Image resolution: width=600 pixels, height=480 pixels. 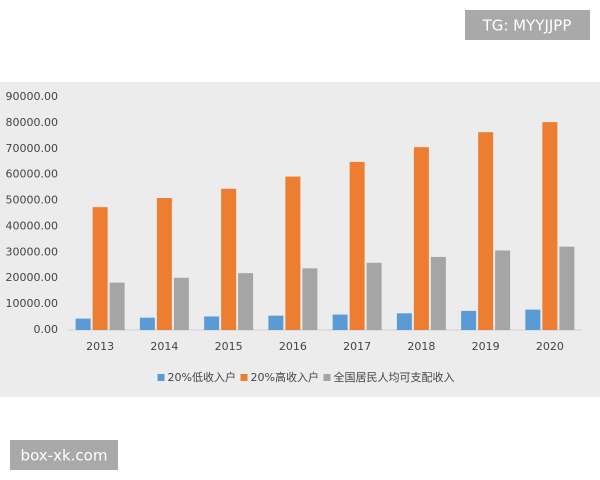 I want to click on watermark: TG: MYYJJPP, so click(x=527, y=26).